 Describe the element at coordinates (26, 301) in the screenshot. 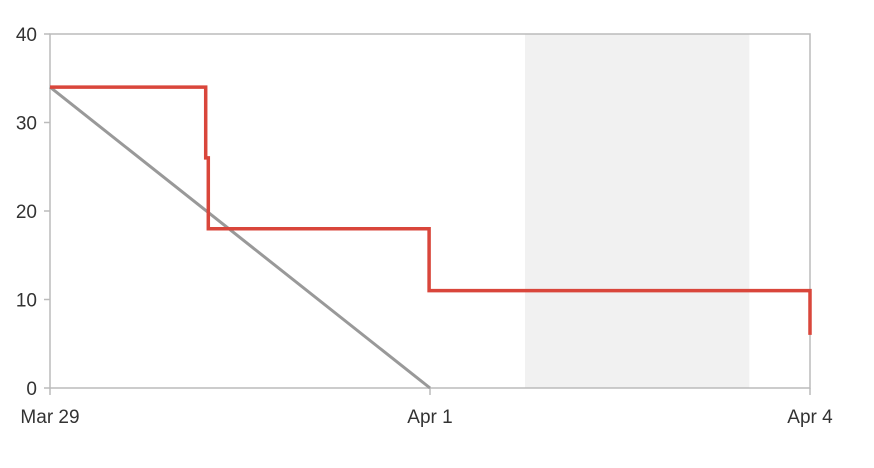

I see `y-tick-label: 10` at that location.